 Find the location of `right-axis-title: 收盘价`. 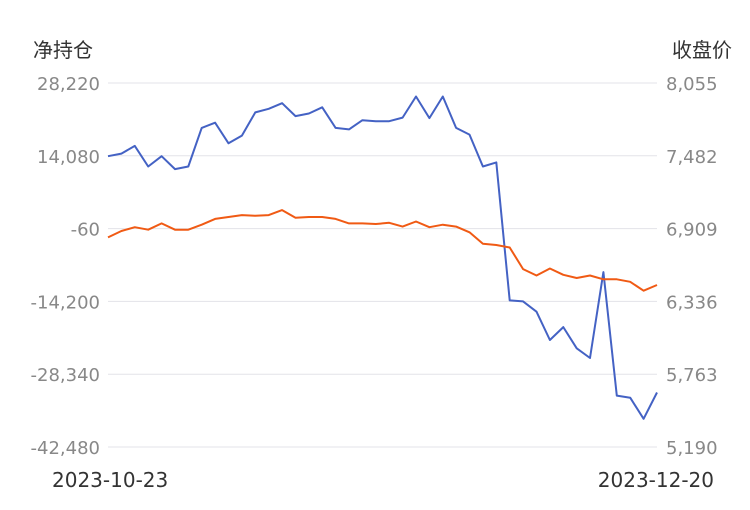

right-axis-title: 收盘价 is located at coordinates (702, 50).